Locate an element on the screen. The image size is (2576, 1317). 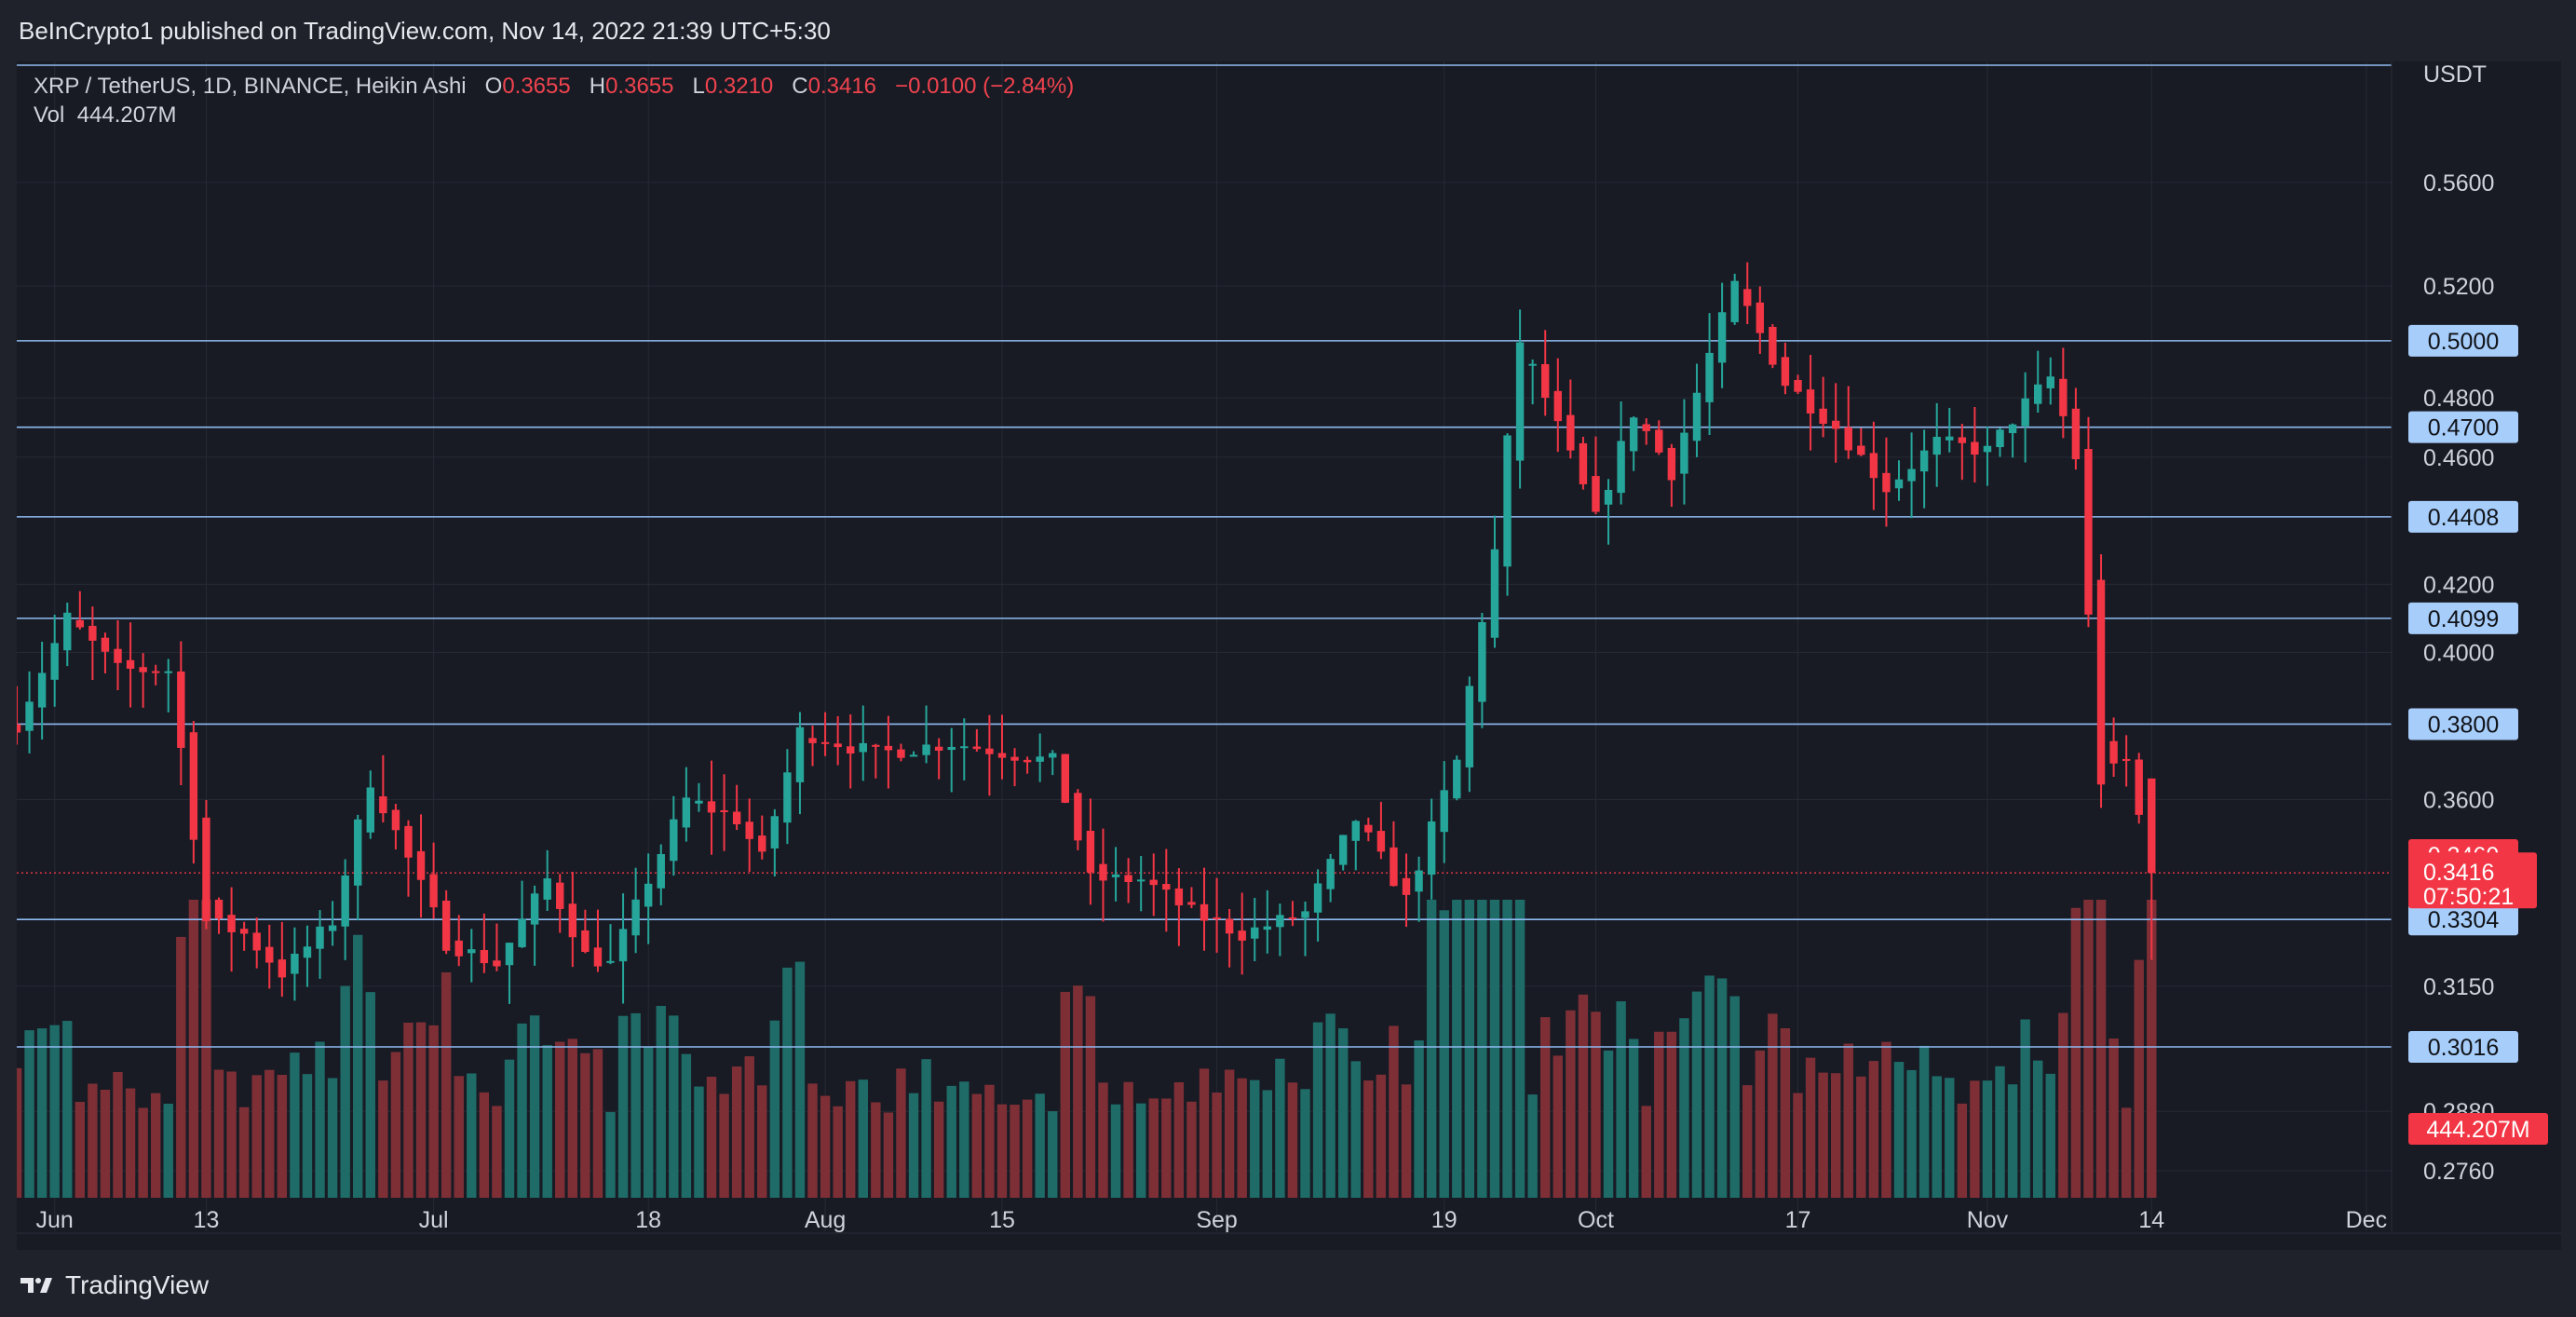
change-value: −0.0100 (−2.84%) is located at coordinates (985, 86).